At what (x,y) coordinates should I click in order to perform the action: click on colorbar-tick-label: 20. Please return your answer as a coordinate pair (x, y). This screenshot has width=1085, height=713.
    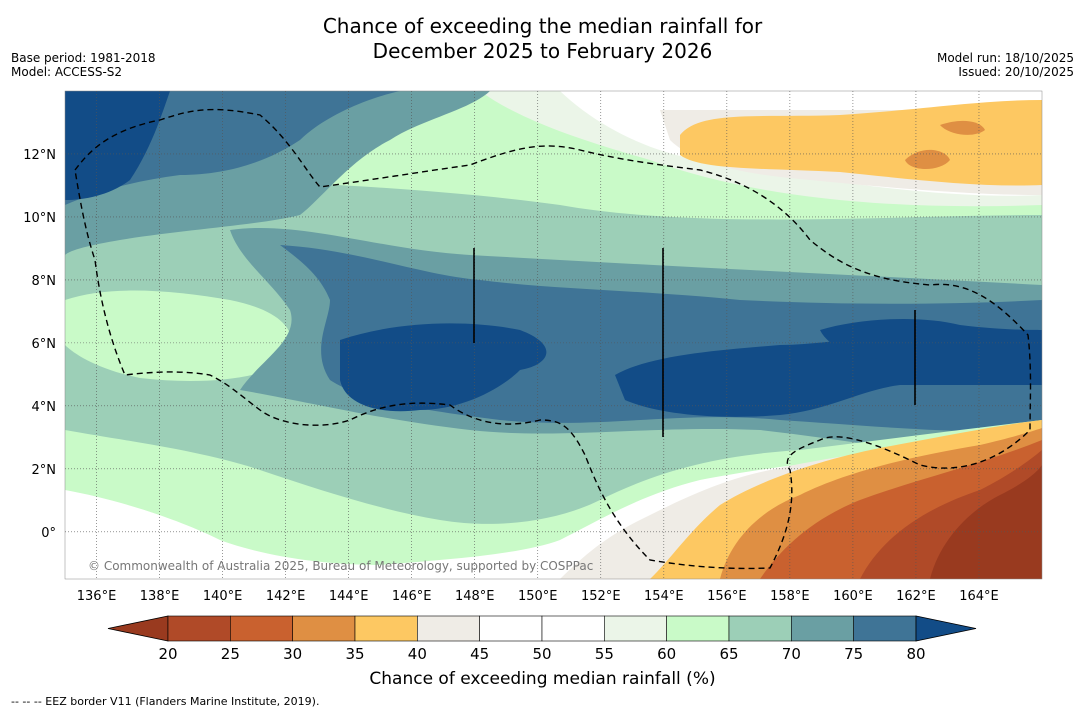
    Looking at the image, I should click on (167, 654).